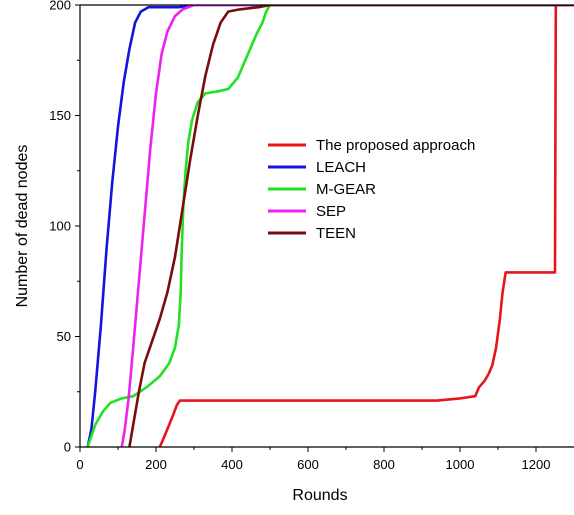  Describe the element at coordinates (22, 226) in the screenshot. I see `y-axis-title: Number of dead nodes` at that location.